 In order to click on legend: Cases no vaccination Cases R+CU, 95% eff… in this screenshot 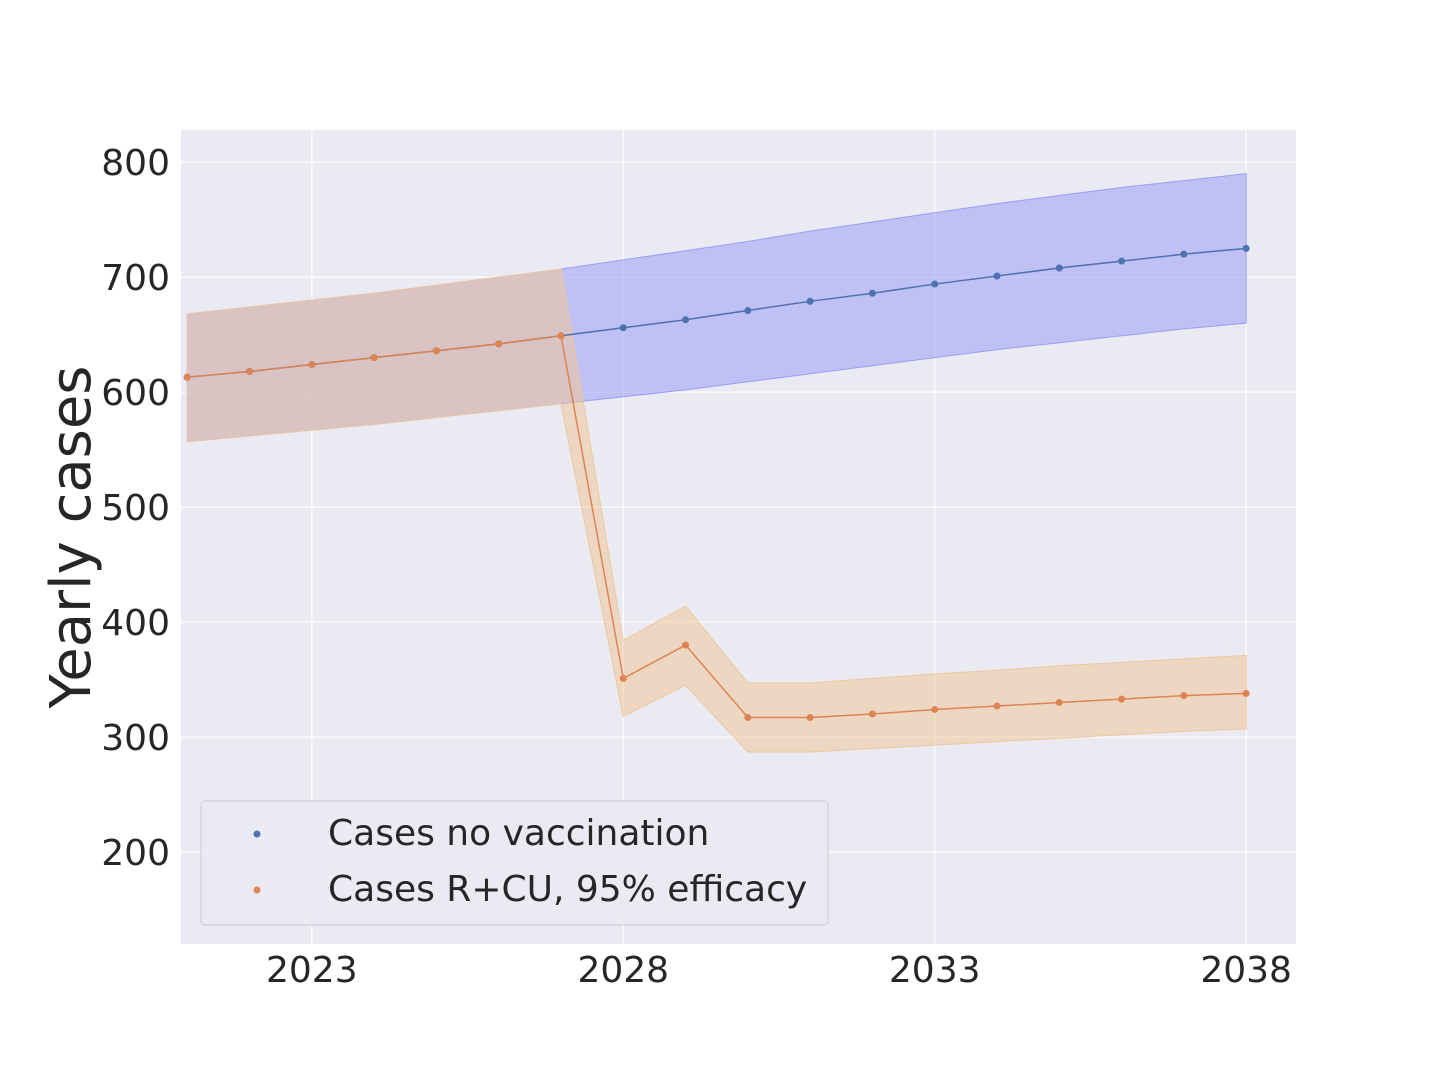, I will do `click(514, 863)`.